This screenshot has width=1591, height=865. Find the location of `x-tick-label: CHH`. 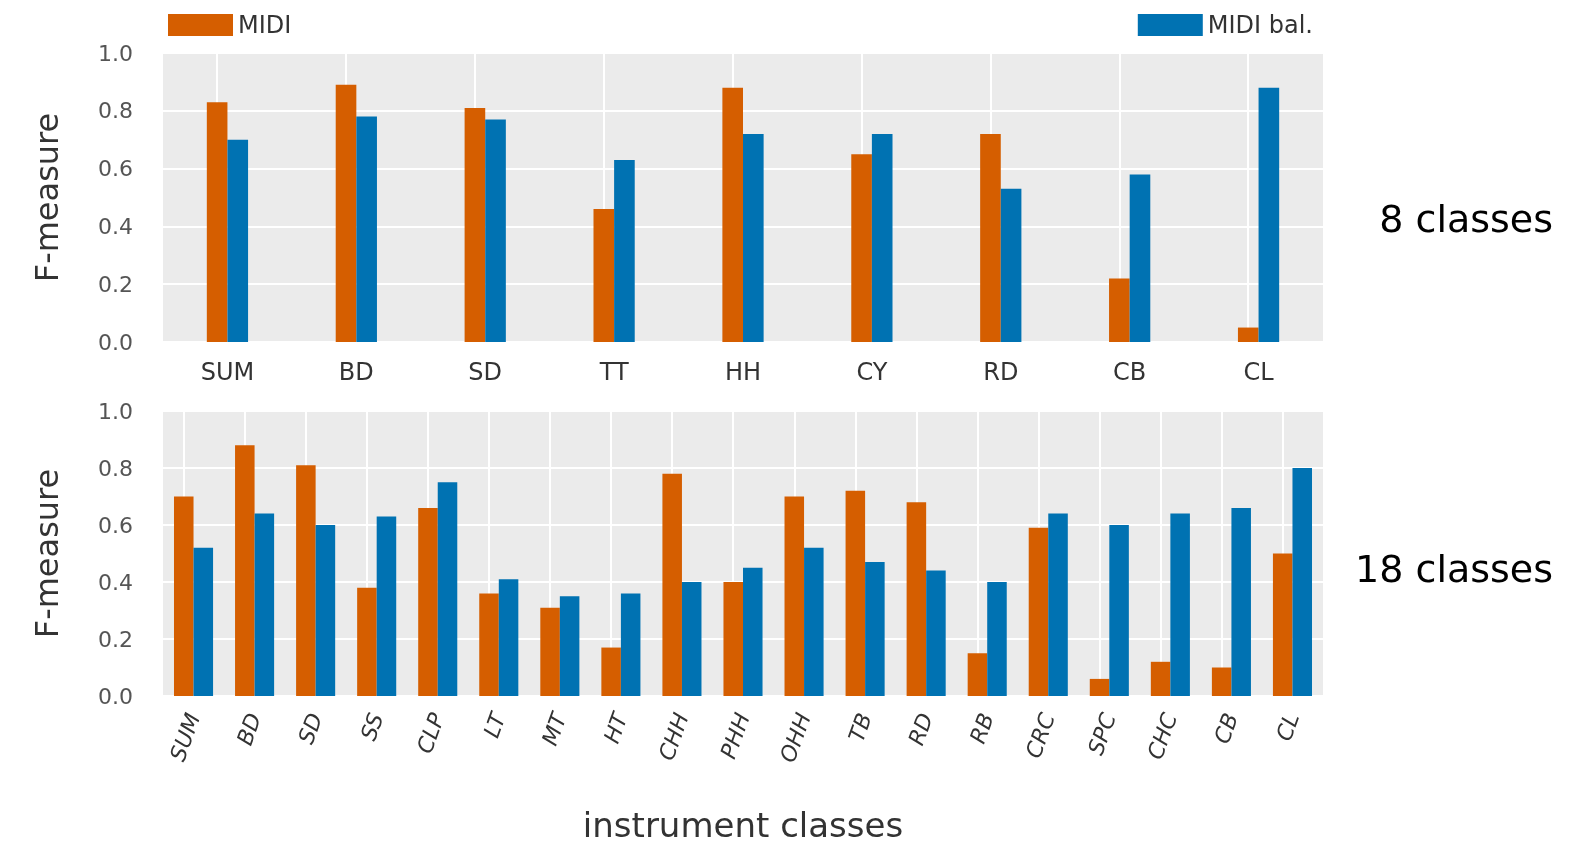

x-tick-label: CHH is located at coordinates (673, 736).